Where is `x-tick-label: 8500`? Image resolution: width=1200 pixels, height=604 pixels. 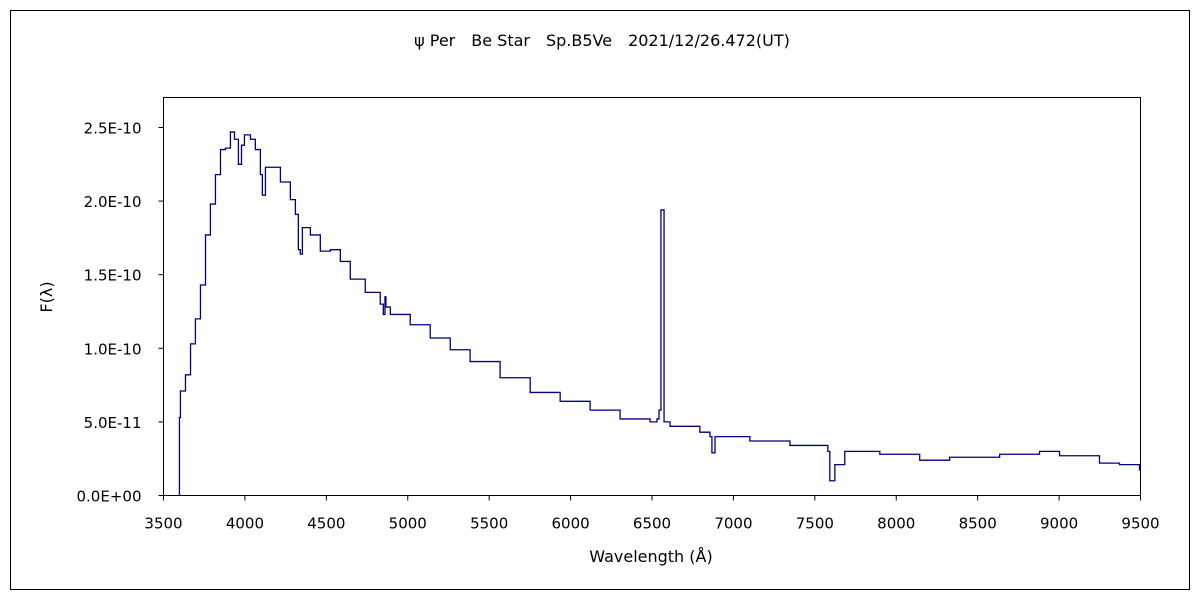 x-tick-label: 8500 is located at coordinates (978, 524).